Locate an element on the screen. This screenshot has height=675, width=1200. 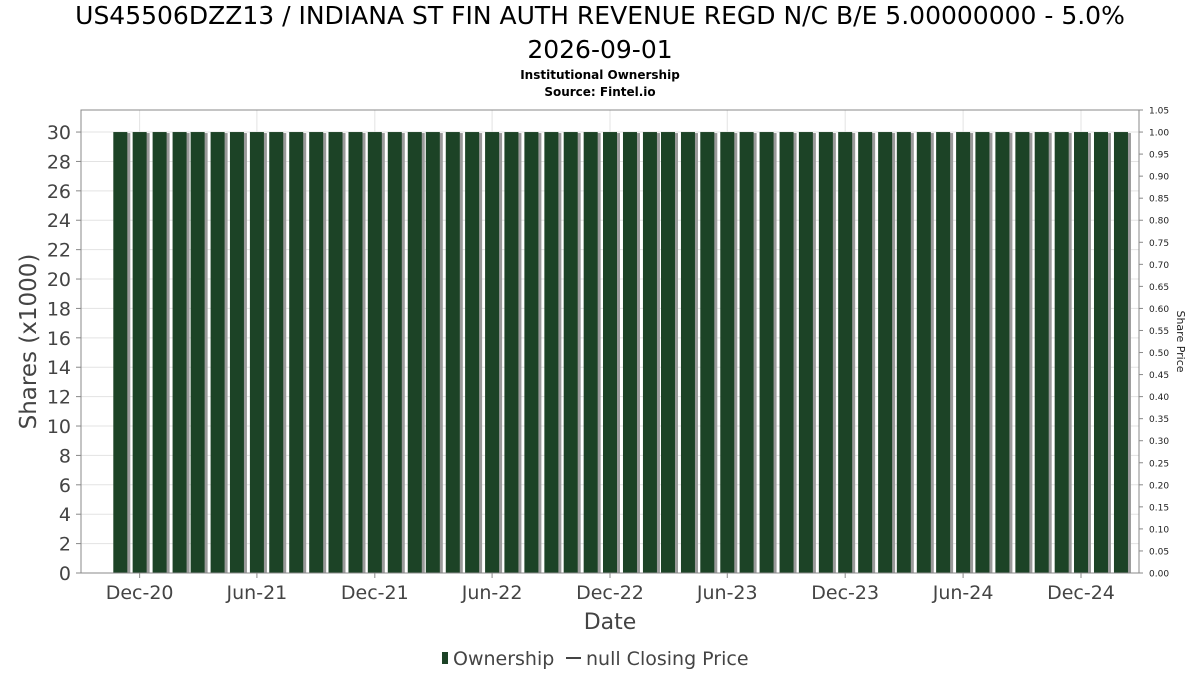
y2-tick-label: 0.35 is located at coordinates (1159, 420).